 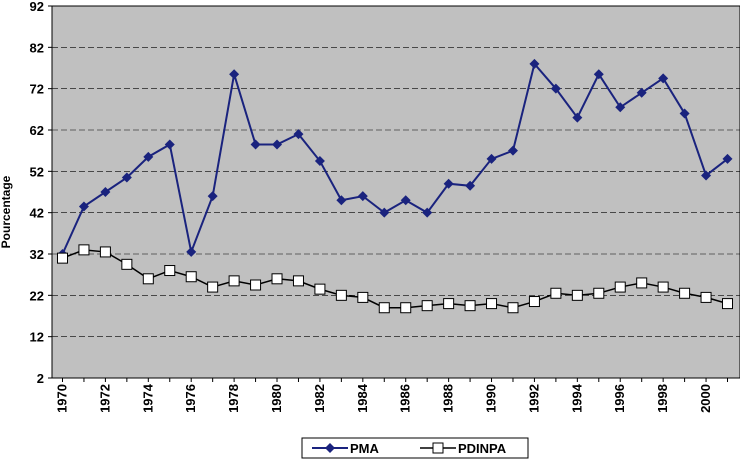 I want to click on y-tick-label: 22, so click(x=37, y=295).